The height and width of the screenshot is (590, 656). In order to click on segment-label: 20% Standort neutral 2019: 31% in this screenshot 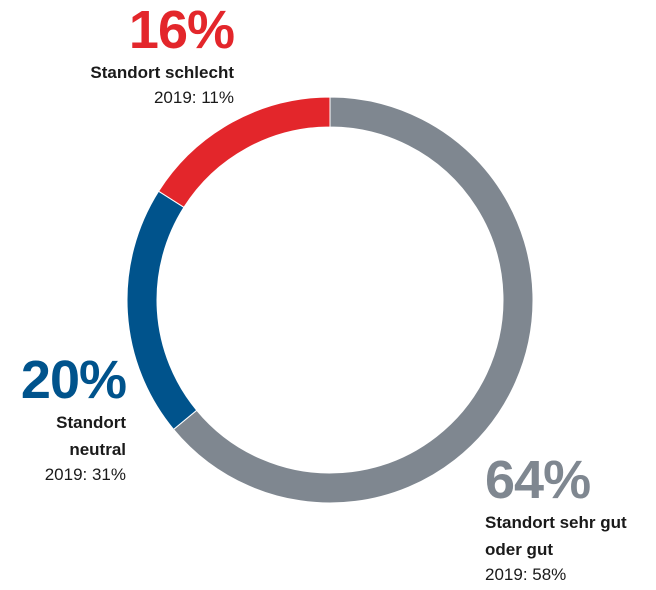, I will do `click(66, 418)`.